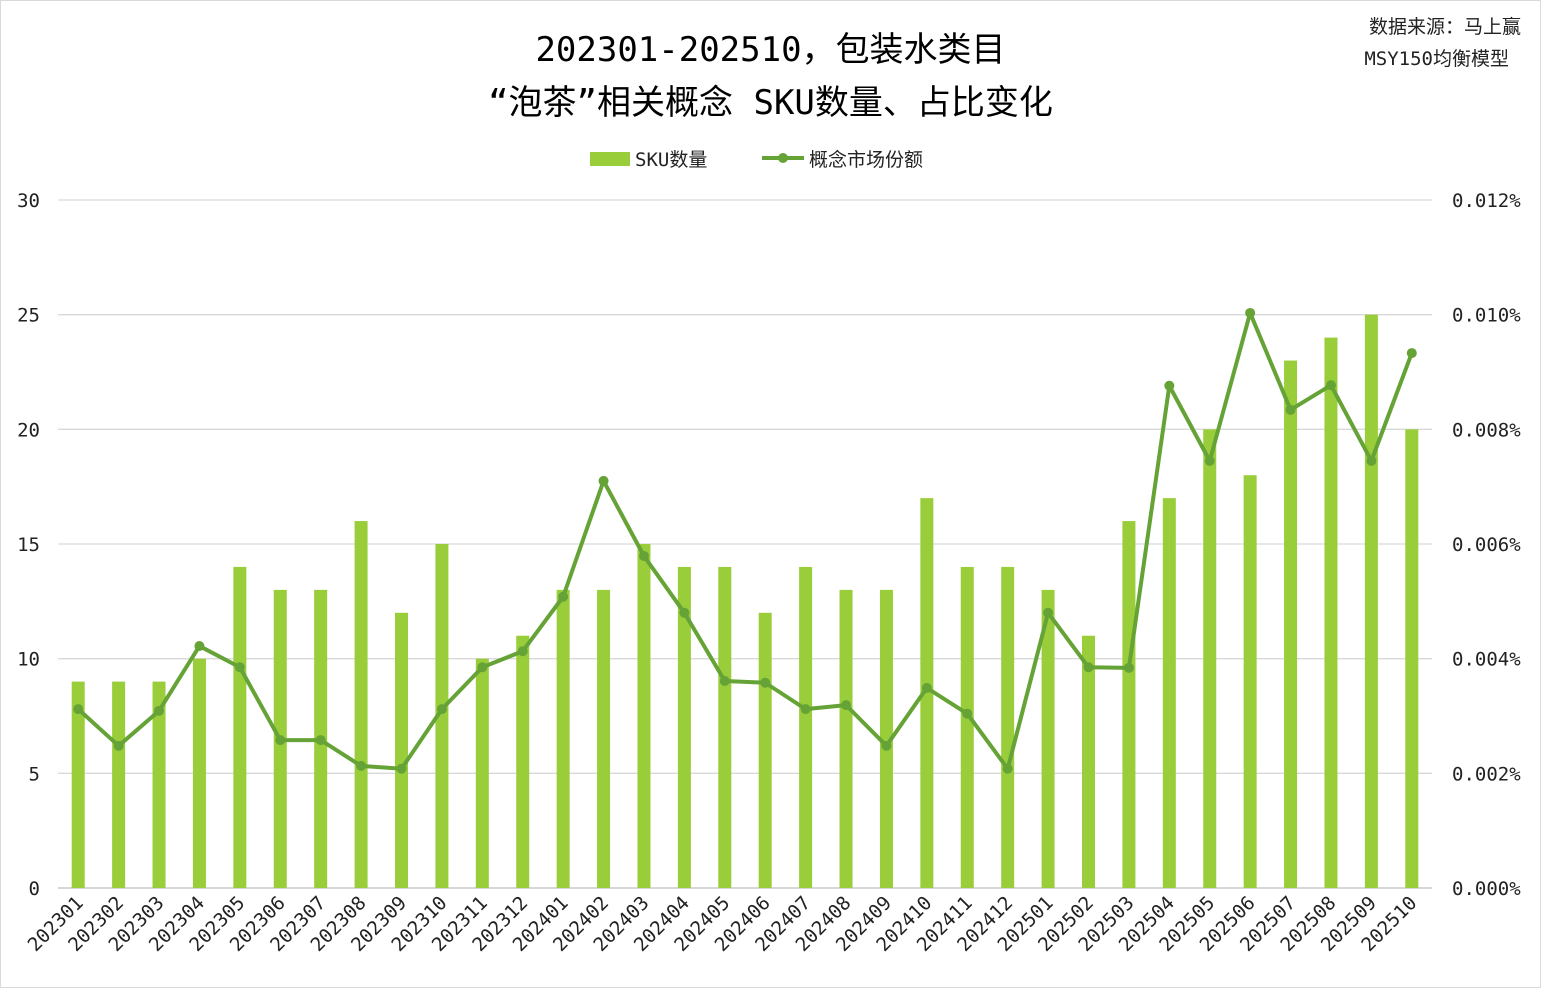  What do you see at coordinates (34, 774) in the screenshot?
I see `y-left-tick-label: 5` at bounding box center [34, 774].